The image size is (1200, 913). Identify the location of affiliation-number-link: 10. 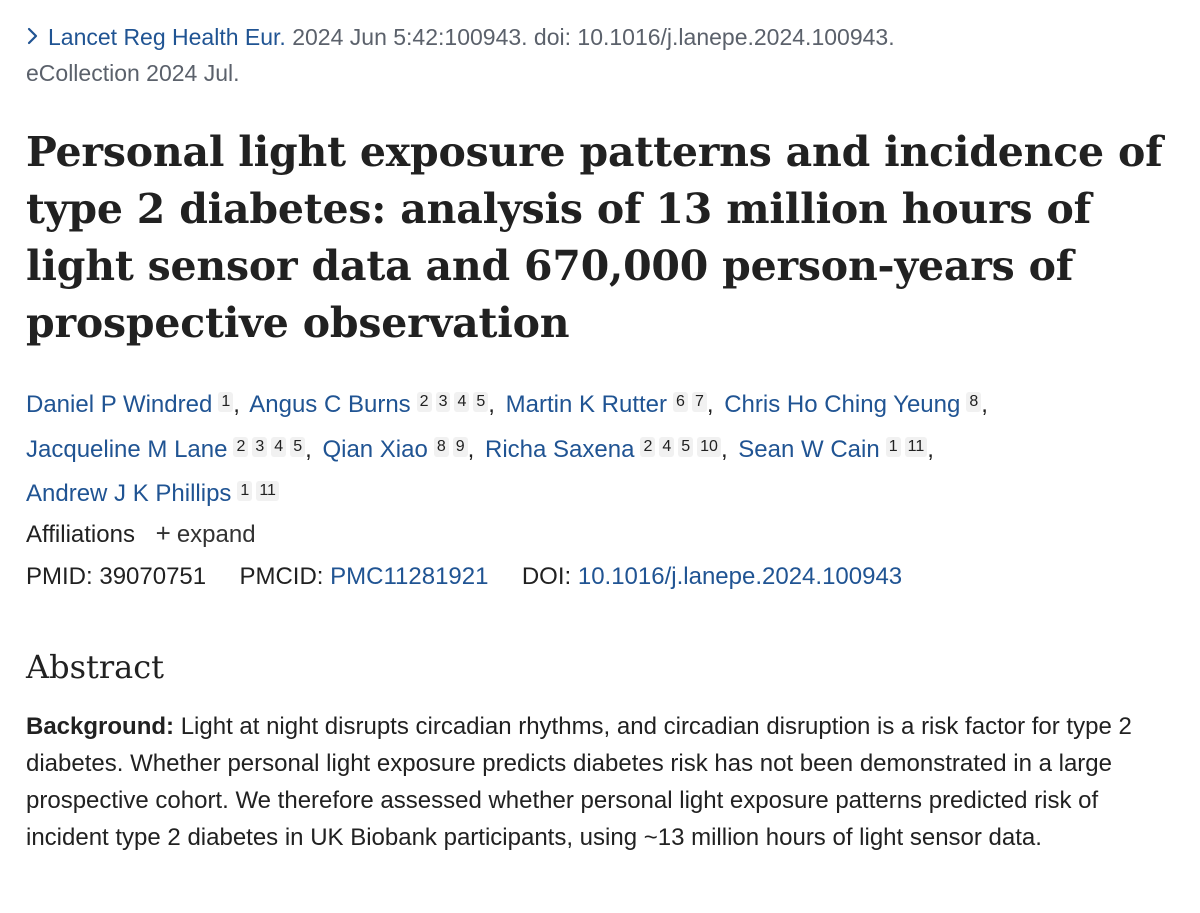
(709, 446).